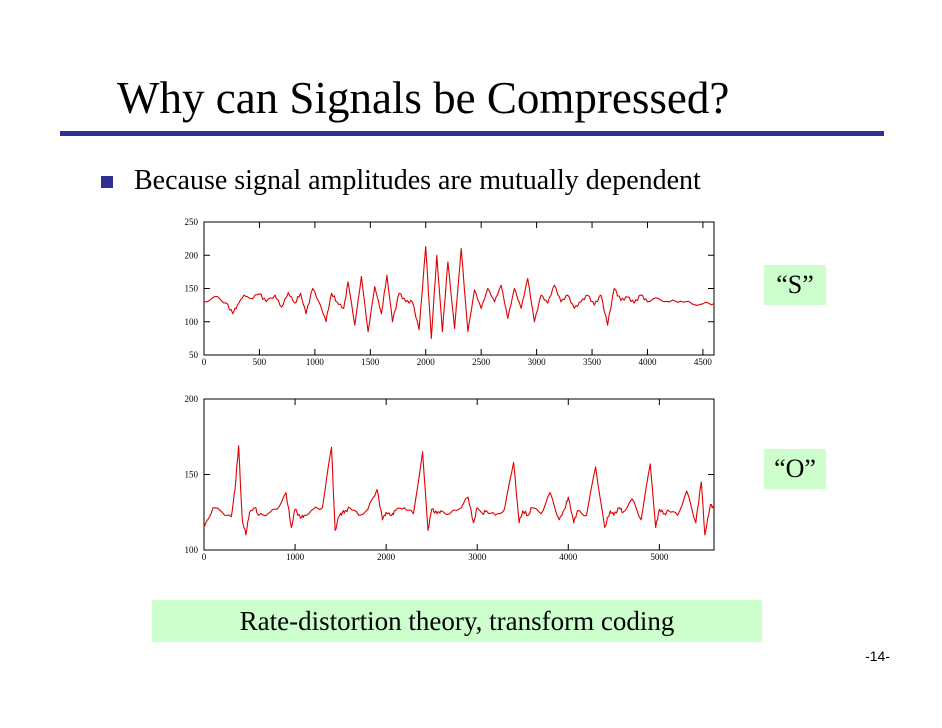 The height and width of the screenshot is (728, 942). Describe the element at coordinates (659, 557) in the screenshot. I see `x-tick-label: 5000` at that location.